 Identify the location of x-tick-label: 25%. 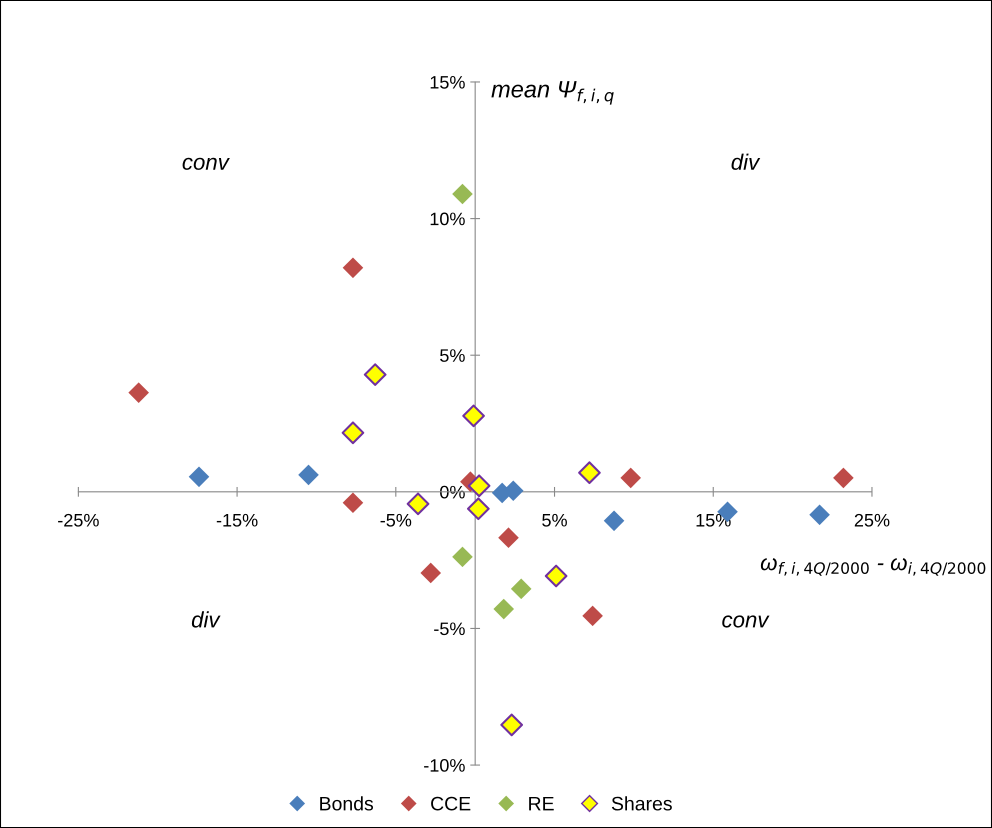
(872, 520).